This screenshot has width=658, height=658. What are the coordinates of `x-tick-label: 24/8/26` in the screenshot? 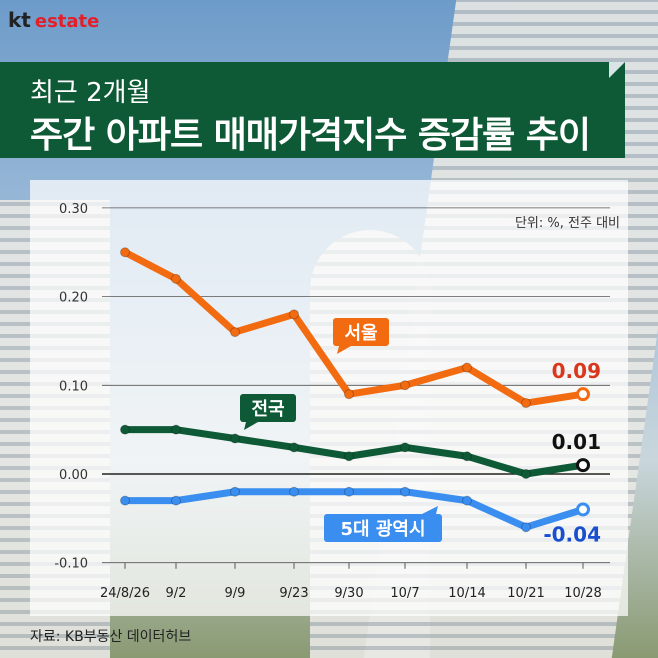 It's located at (125, 593).